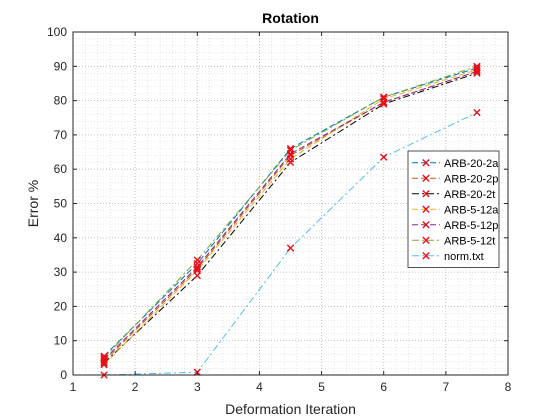 This screenshot has height=420, width=560. What do you see at coordinates (471, 210) in the screenshot?
I see `legend-label: ARB-5-12a` at bounding box center [471, 210].